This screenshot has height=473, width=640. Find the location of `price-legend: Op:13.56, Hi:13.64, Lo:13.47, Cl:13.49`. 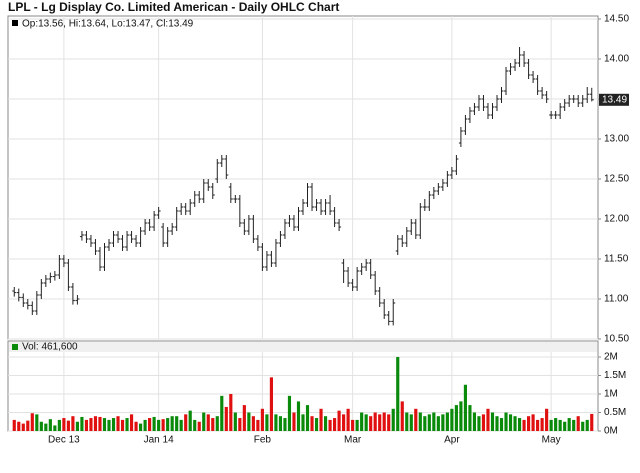

price-legend: Op:13.56, Hi:13.64, Lo:13.47, Cl:13.49 is located at coordinates (108, 24).